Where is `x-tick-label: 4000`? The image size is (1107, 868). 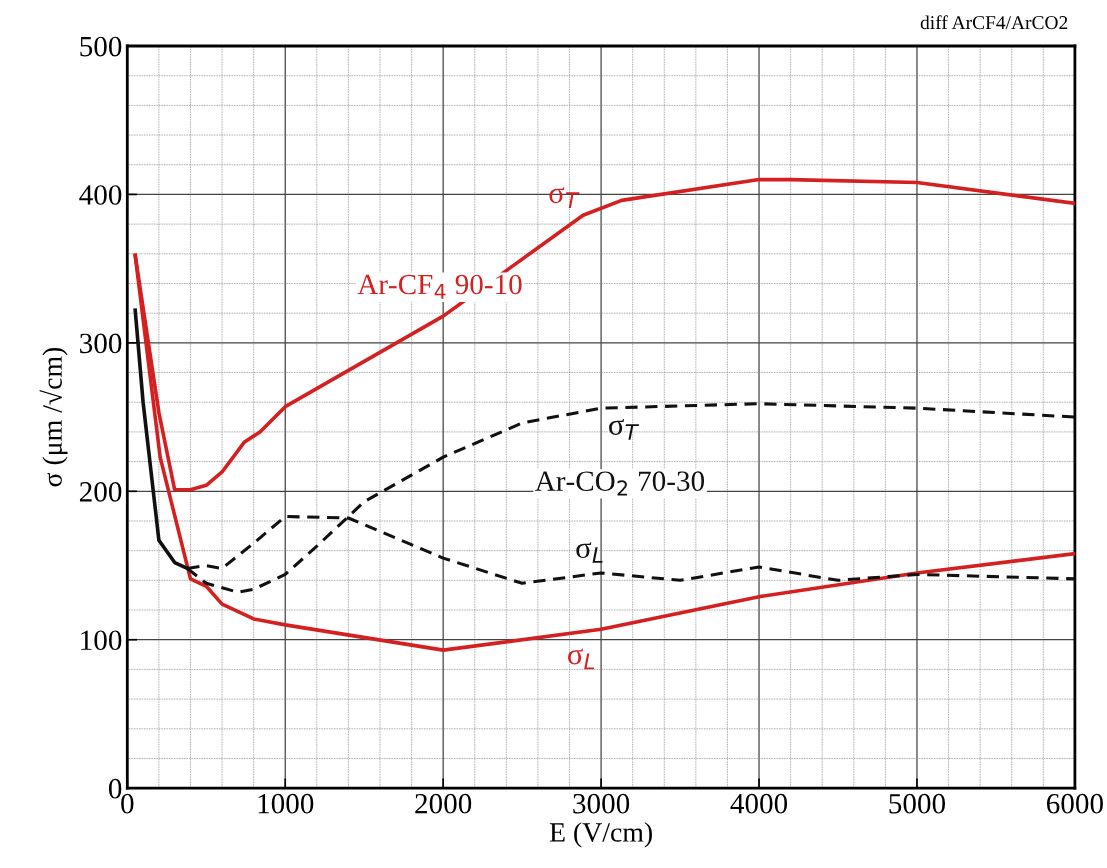
x-tick-label: 4000 is located at coordinates (759, 803).